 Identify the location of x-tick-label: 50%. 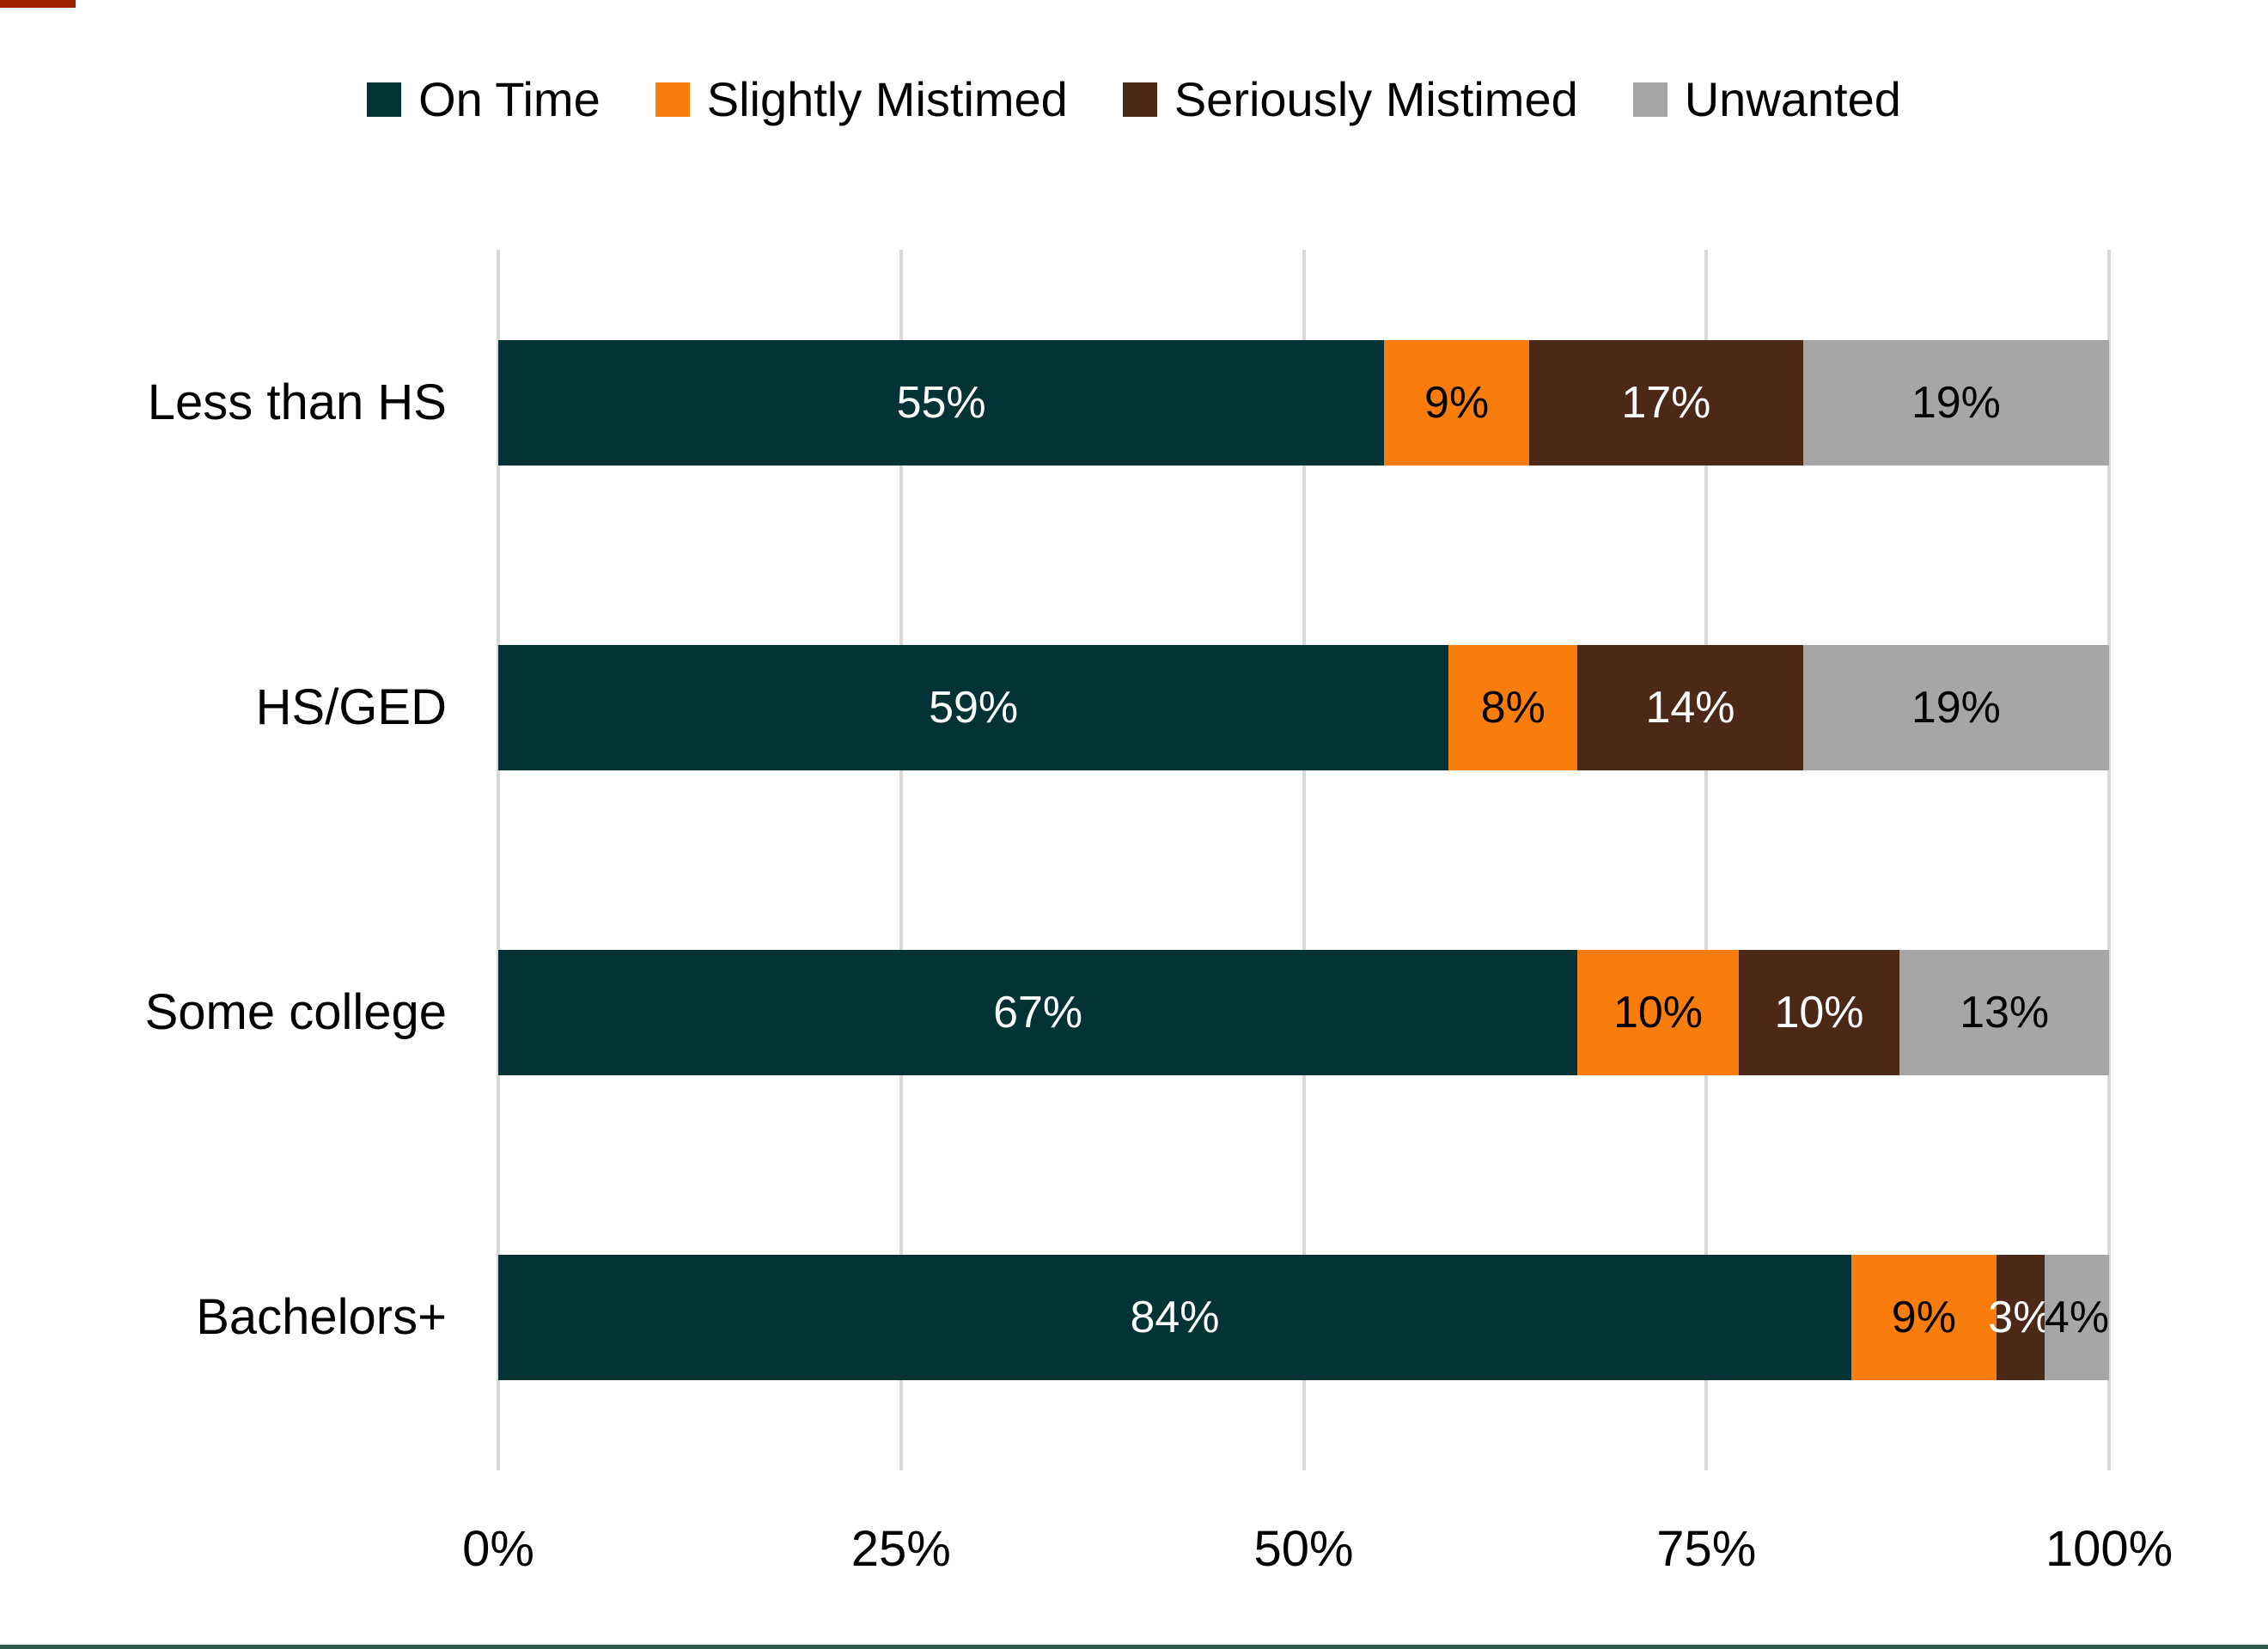
(1303, 1549).